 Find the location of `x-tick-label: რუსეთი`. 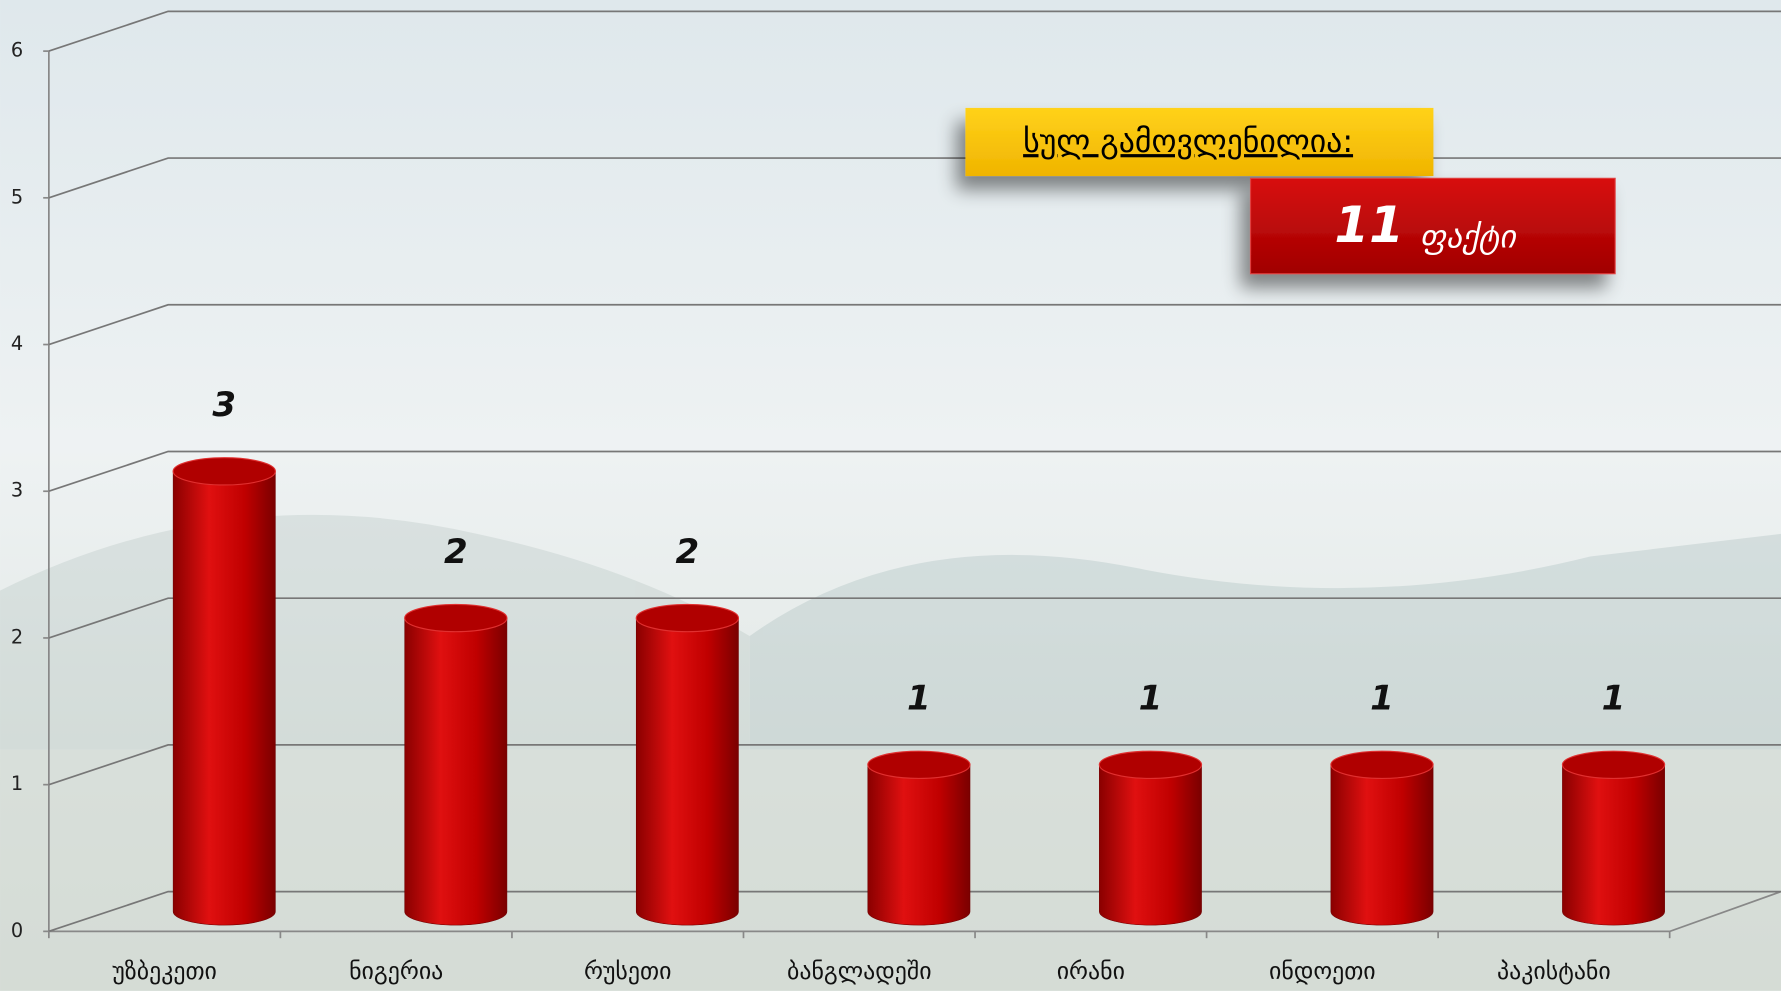

x-tick-label: რუსეთი is located at coordinates (627, 971).